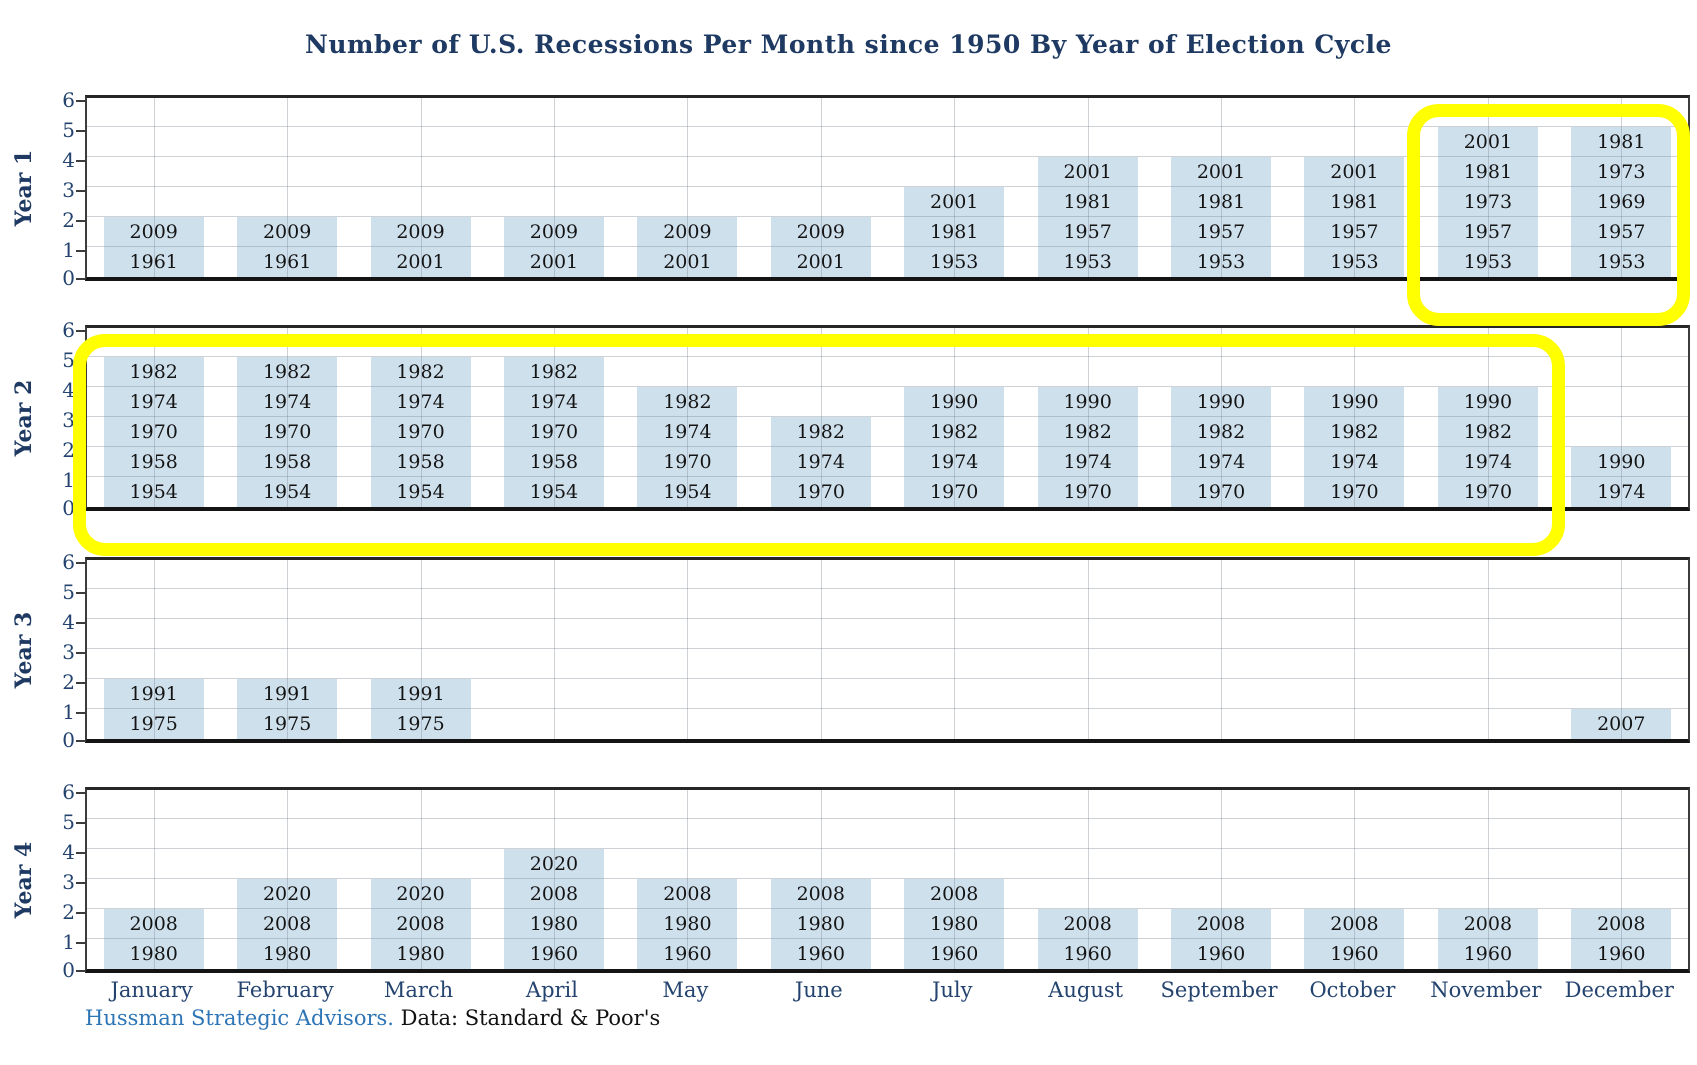 Image resolution: width=1697 pixels, height=1065 pixels. What do you see at coordinates (1352, 990) in the screenshot?
I see `x-axis-label-october: October` at bounding box center [1352, 990].